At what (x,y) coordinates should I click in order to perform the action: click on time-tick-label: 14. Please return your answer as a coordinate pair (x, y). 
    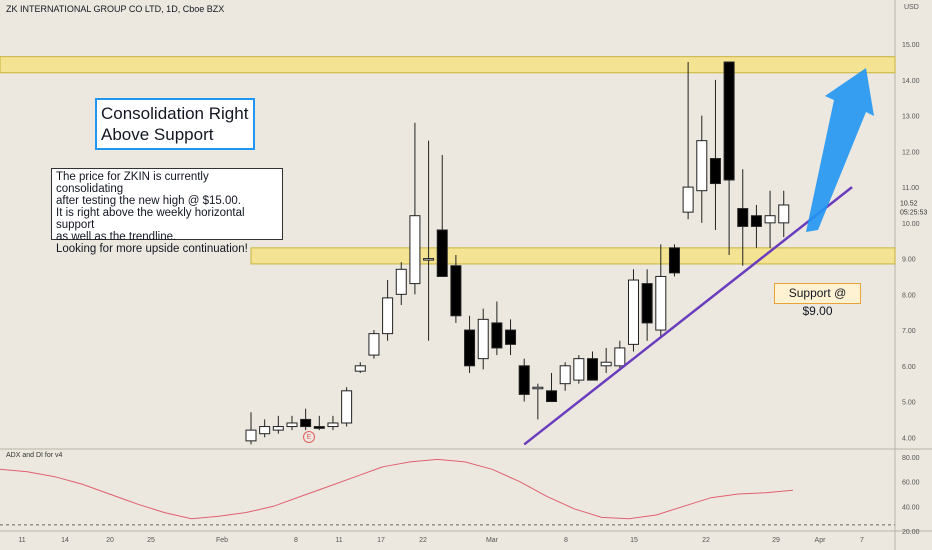
    Looking at the image, I should click on (65, 540).